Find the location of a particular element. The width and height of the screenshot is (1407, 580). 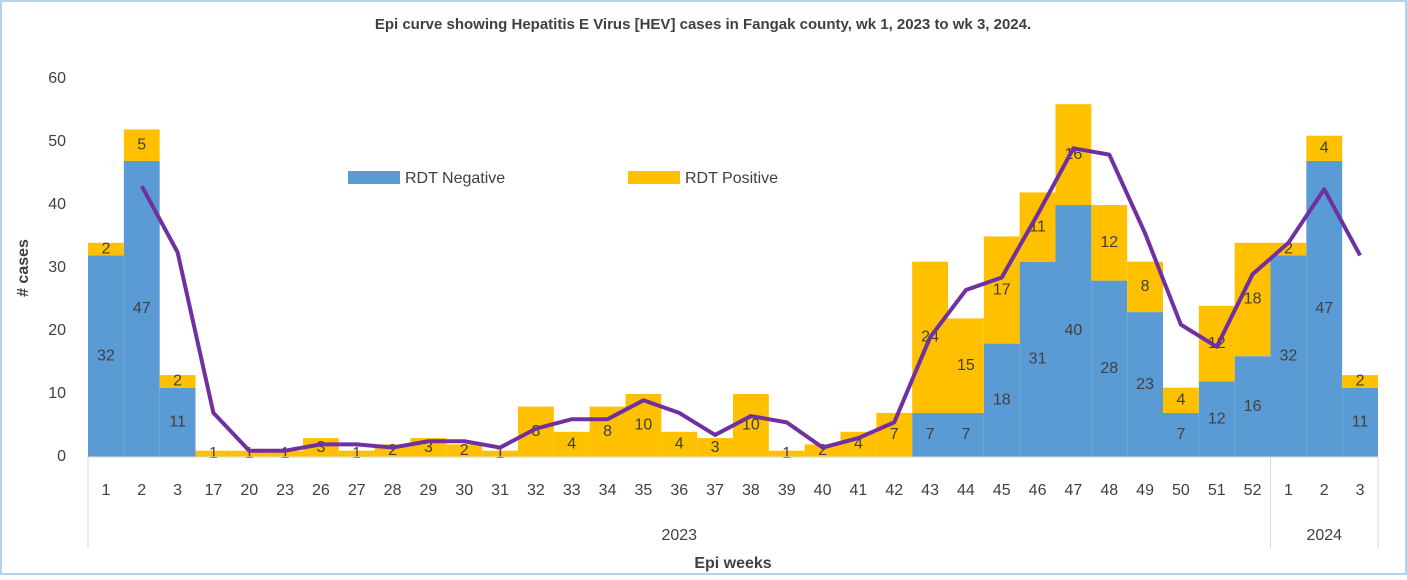

x-tick-label: 32 is located at coordinates (536, 490).